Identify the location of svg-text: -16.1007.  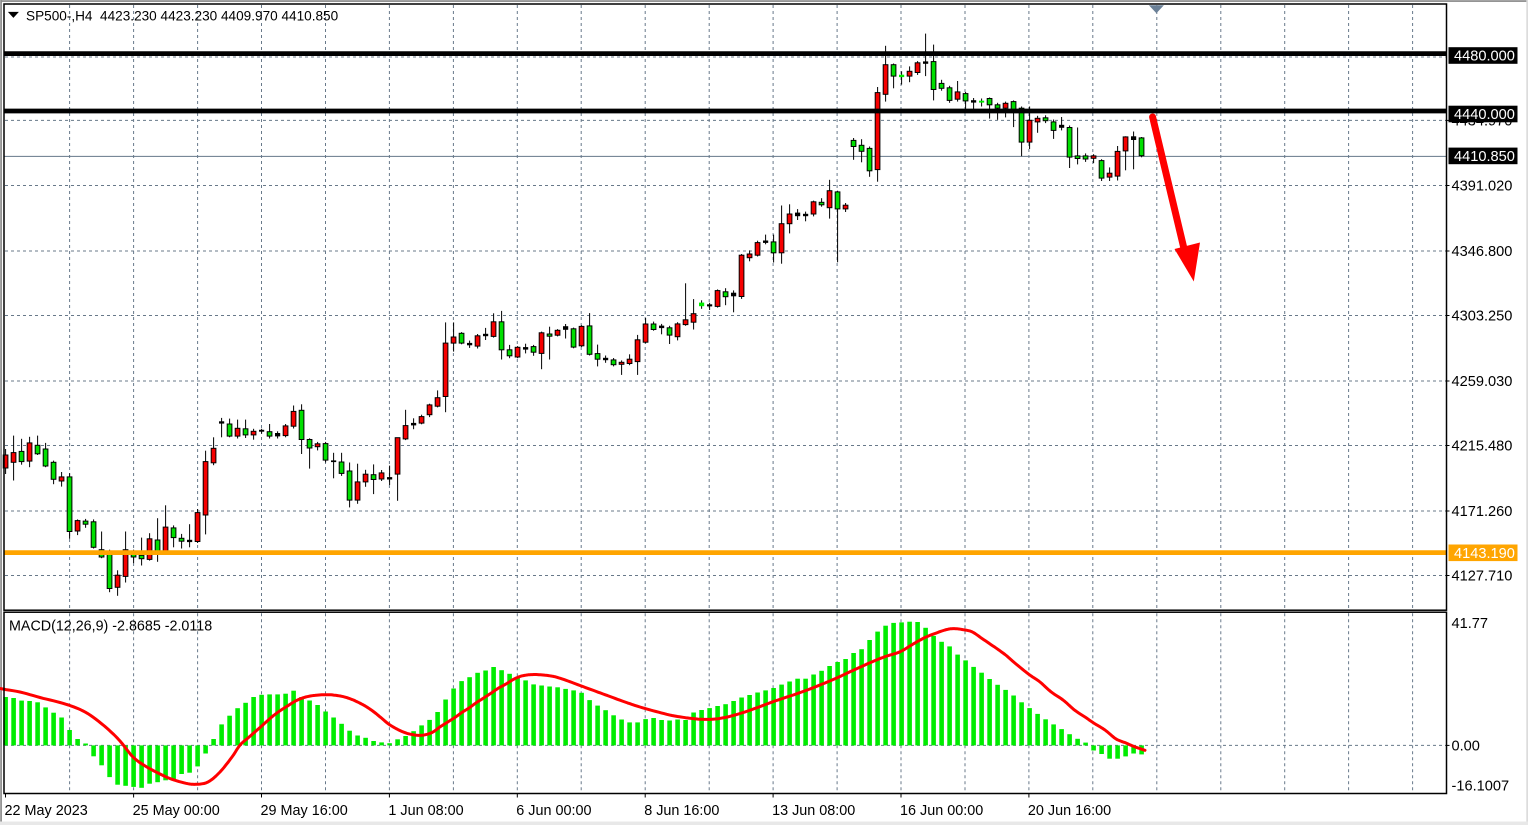
(1481, 787).